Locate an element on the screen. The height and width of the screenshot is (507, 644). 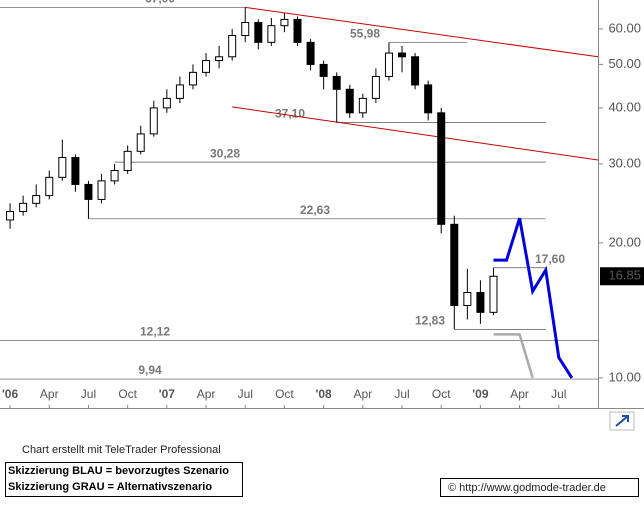
level-label: 12,12 is located at coordinates (155, 332).